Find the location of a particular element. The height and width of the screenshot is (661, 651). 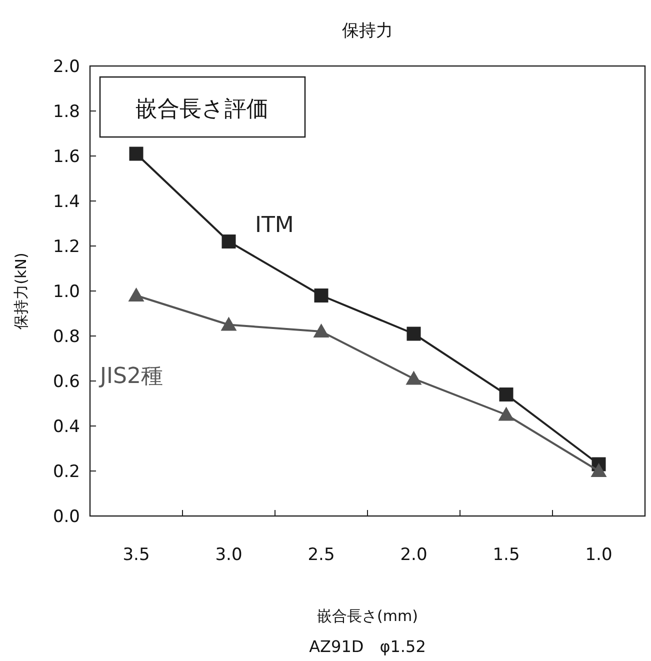

x-tick-label: 2.5 is located at coordinates (321, 555).